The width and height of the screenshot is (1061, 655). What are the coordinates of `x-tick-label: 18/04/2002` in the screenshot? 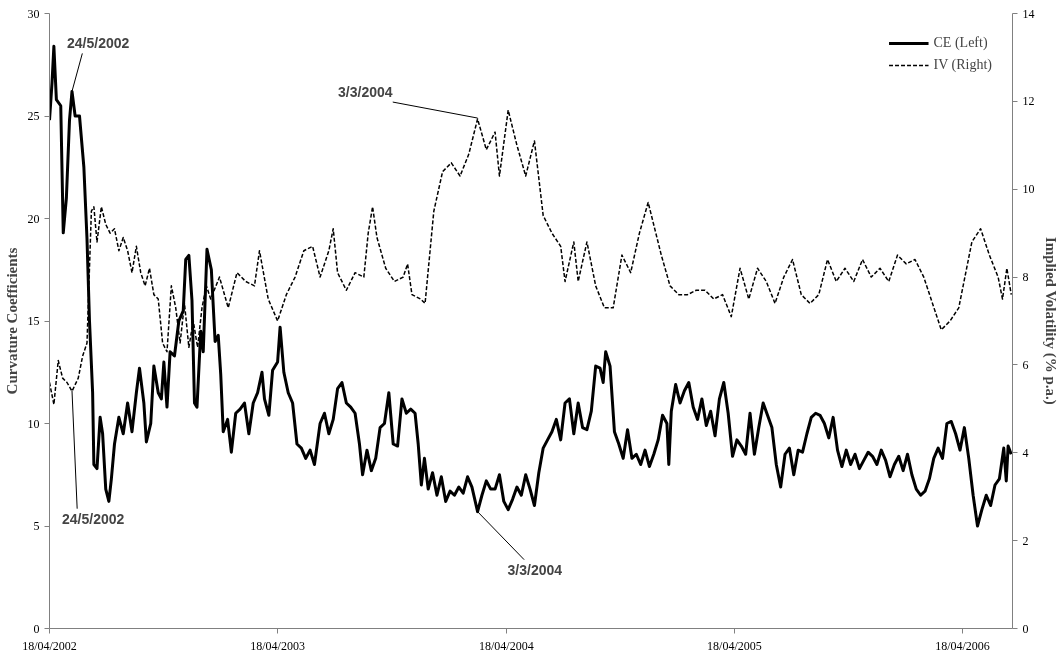 It's located at (49, 645).